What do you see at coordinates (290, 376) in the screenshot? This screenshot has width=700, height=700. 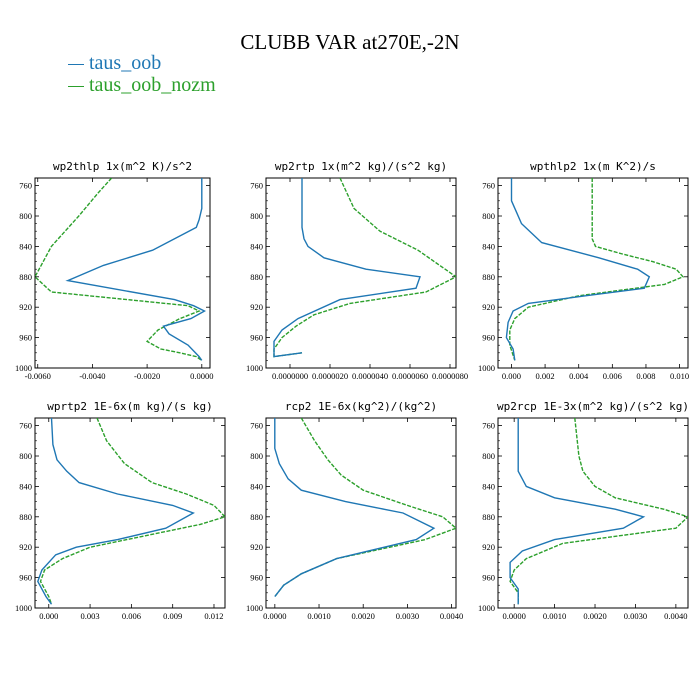 I see `x-tick-label: 0.0000000` at bounding box center [290, 376].